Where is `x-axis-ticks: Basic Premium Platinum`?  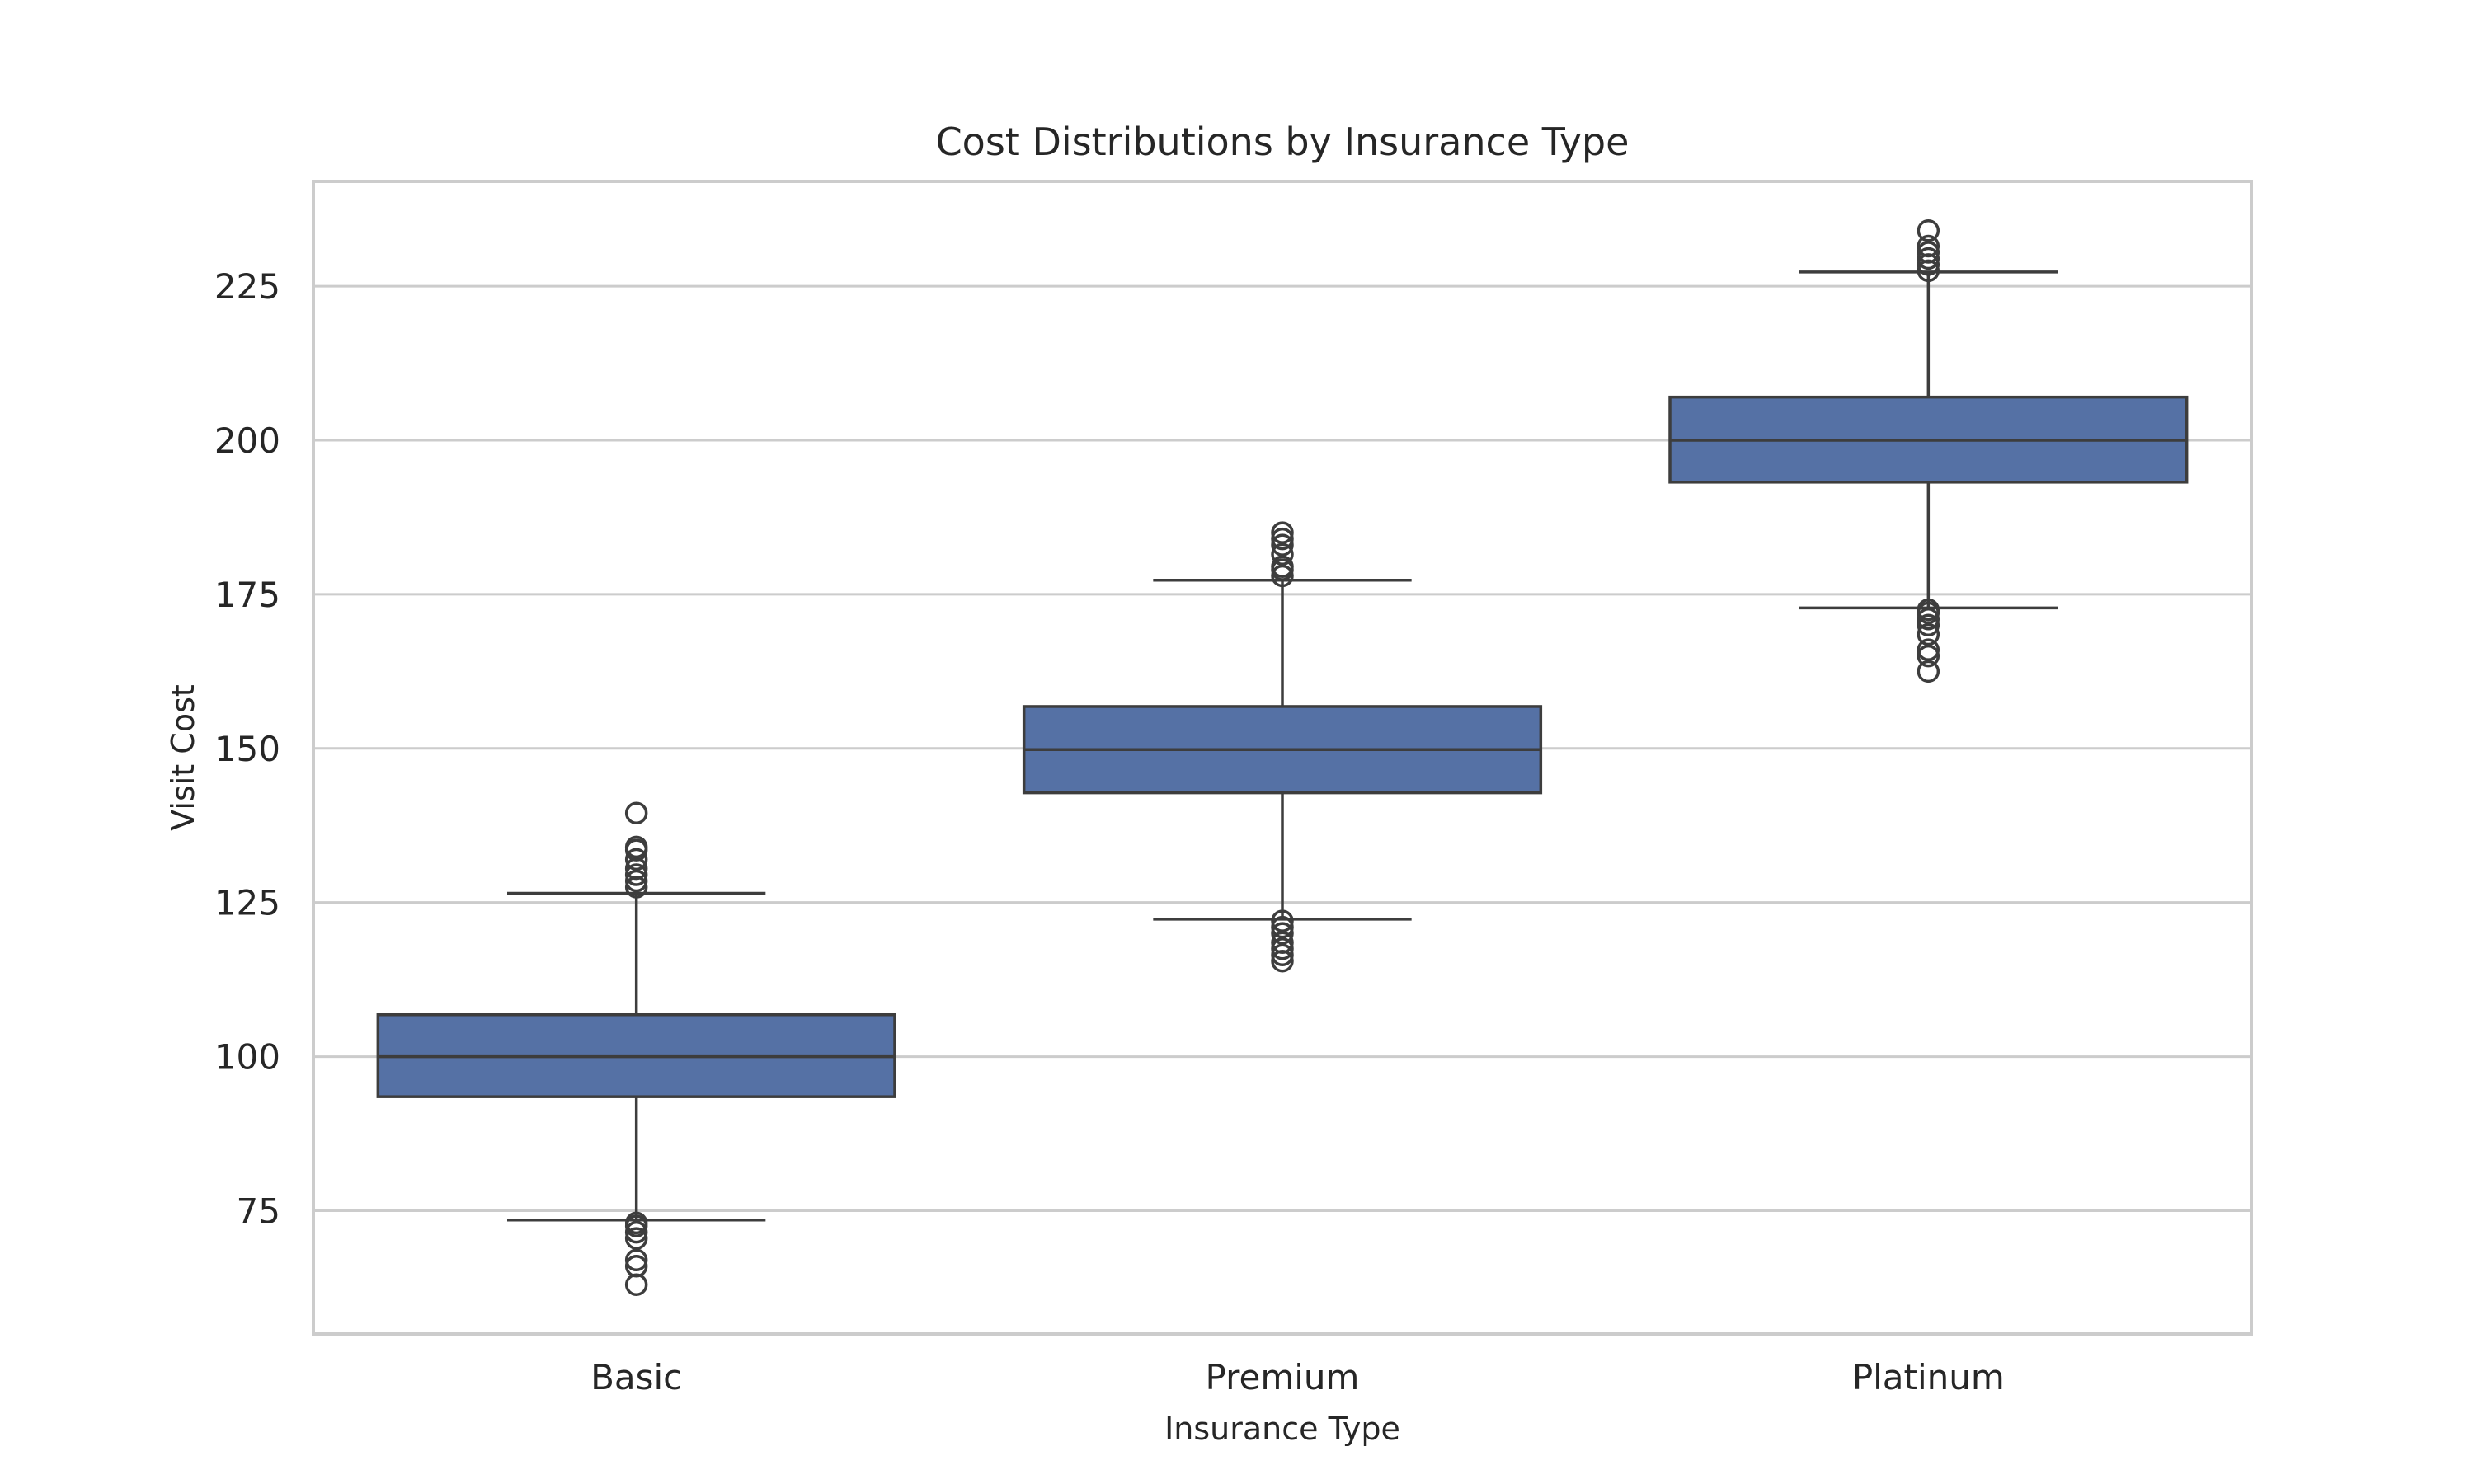
x-axis-ticks: Basic Premium Platinum is located at coordinates (1297, 1377).